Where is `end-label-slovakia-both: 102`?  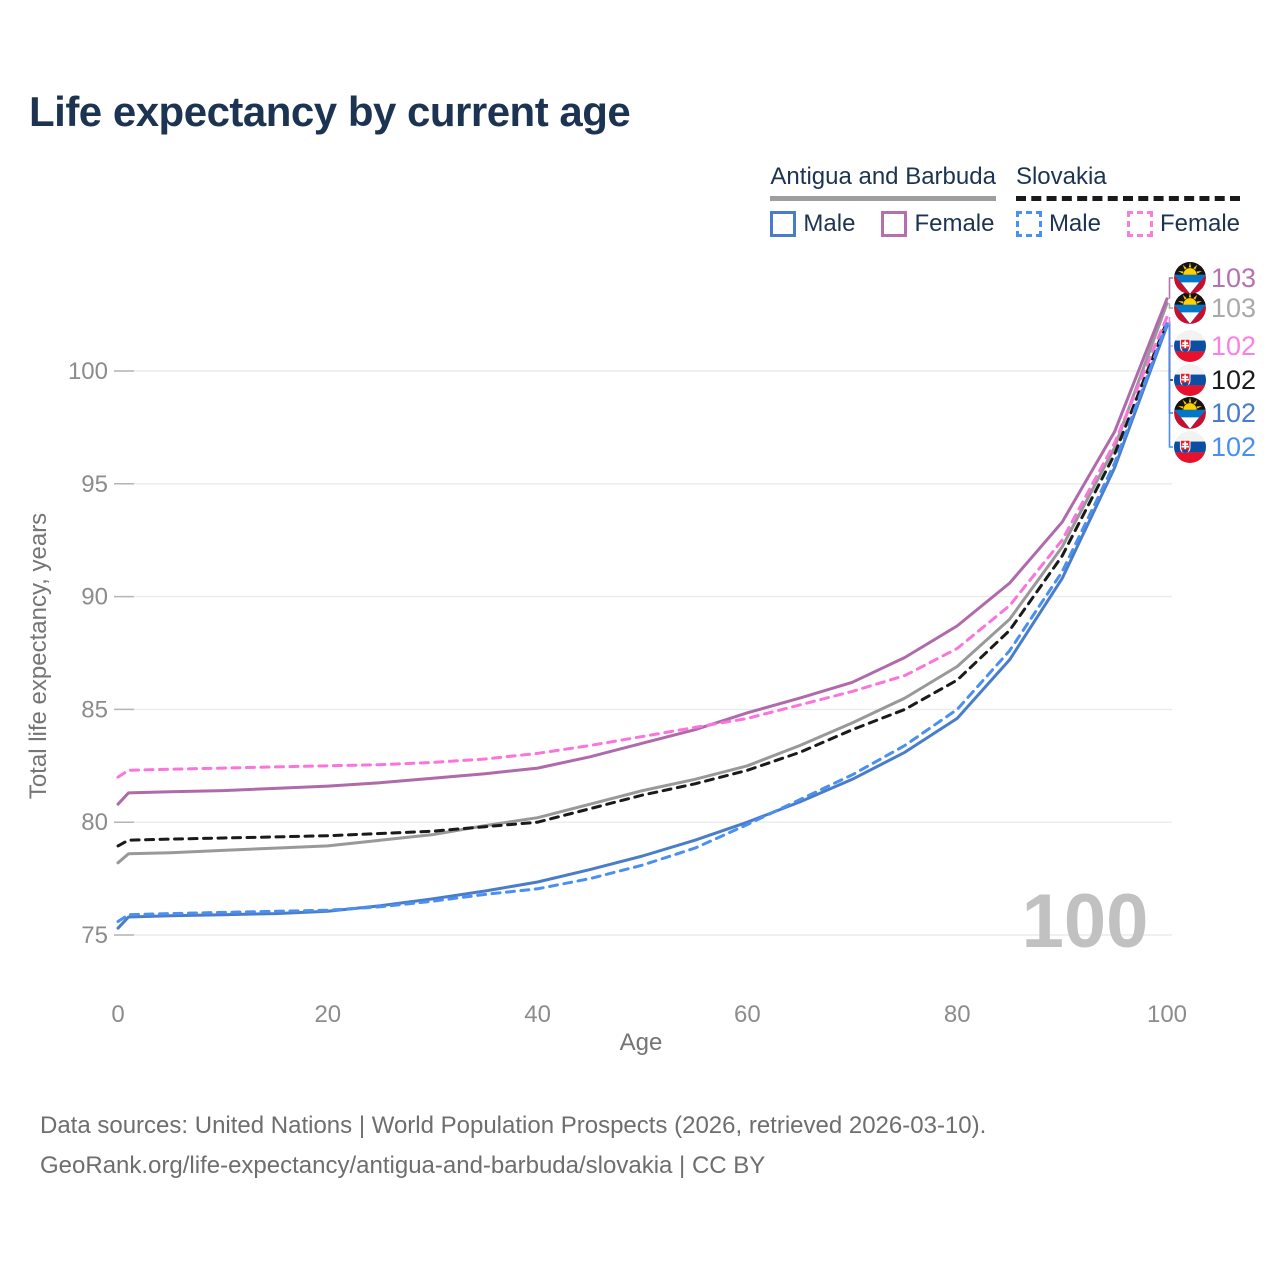
end-label-slovakia-both: 102 is located at coordinates (1233, 380).